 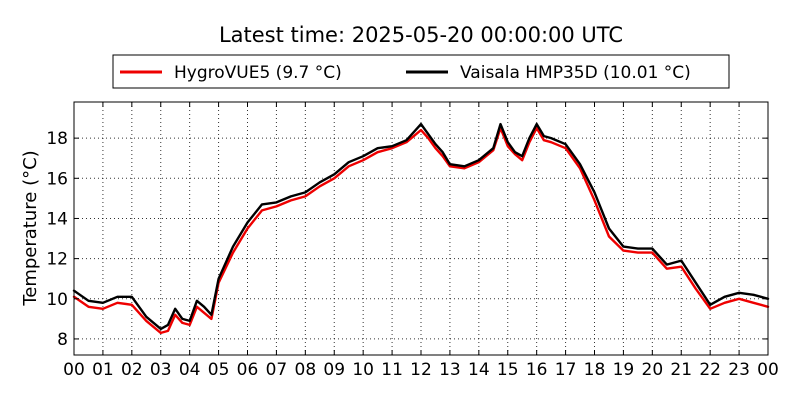 What do you see at coordinates (624, 370) in the screenshot?
I see `x-tick-label: 19` at bounding box center [624, 370].